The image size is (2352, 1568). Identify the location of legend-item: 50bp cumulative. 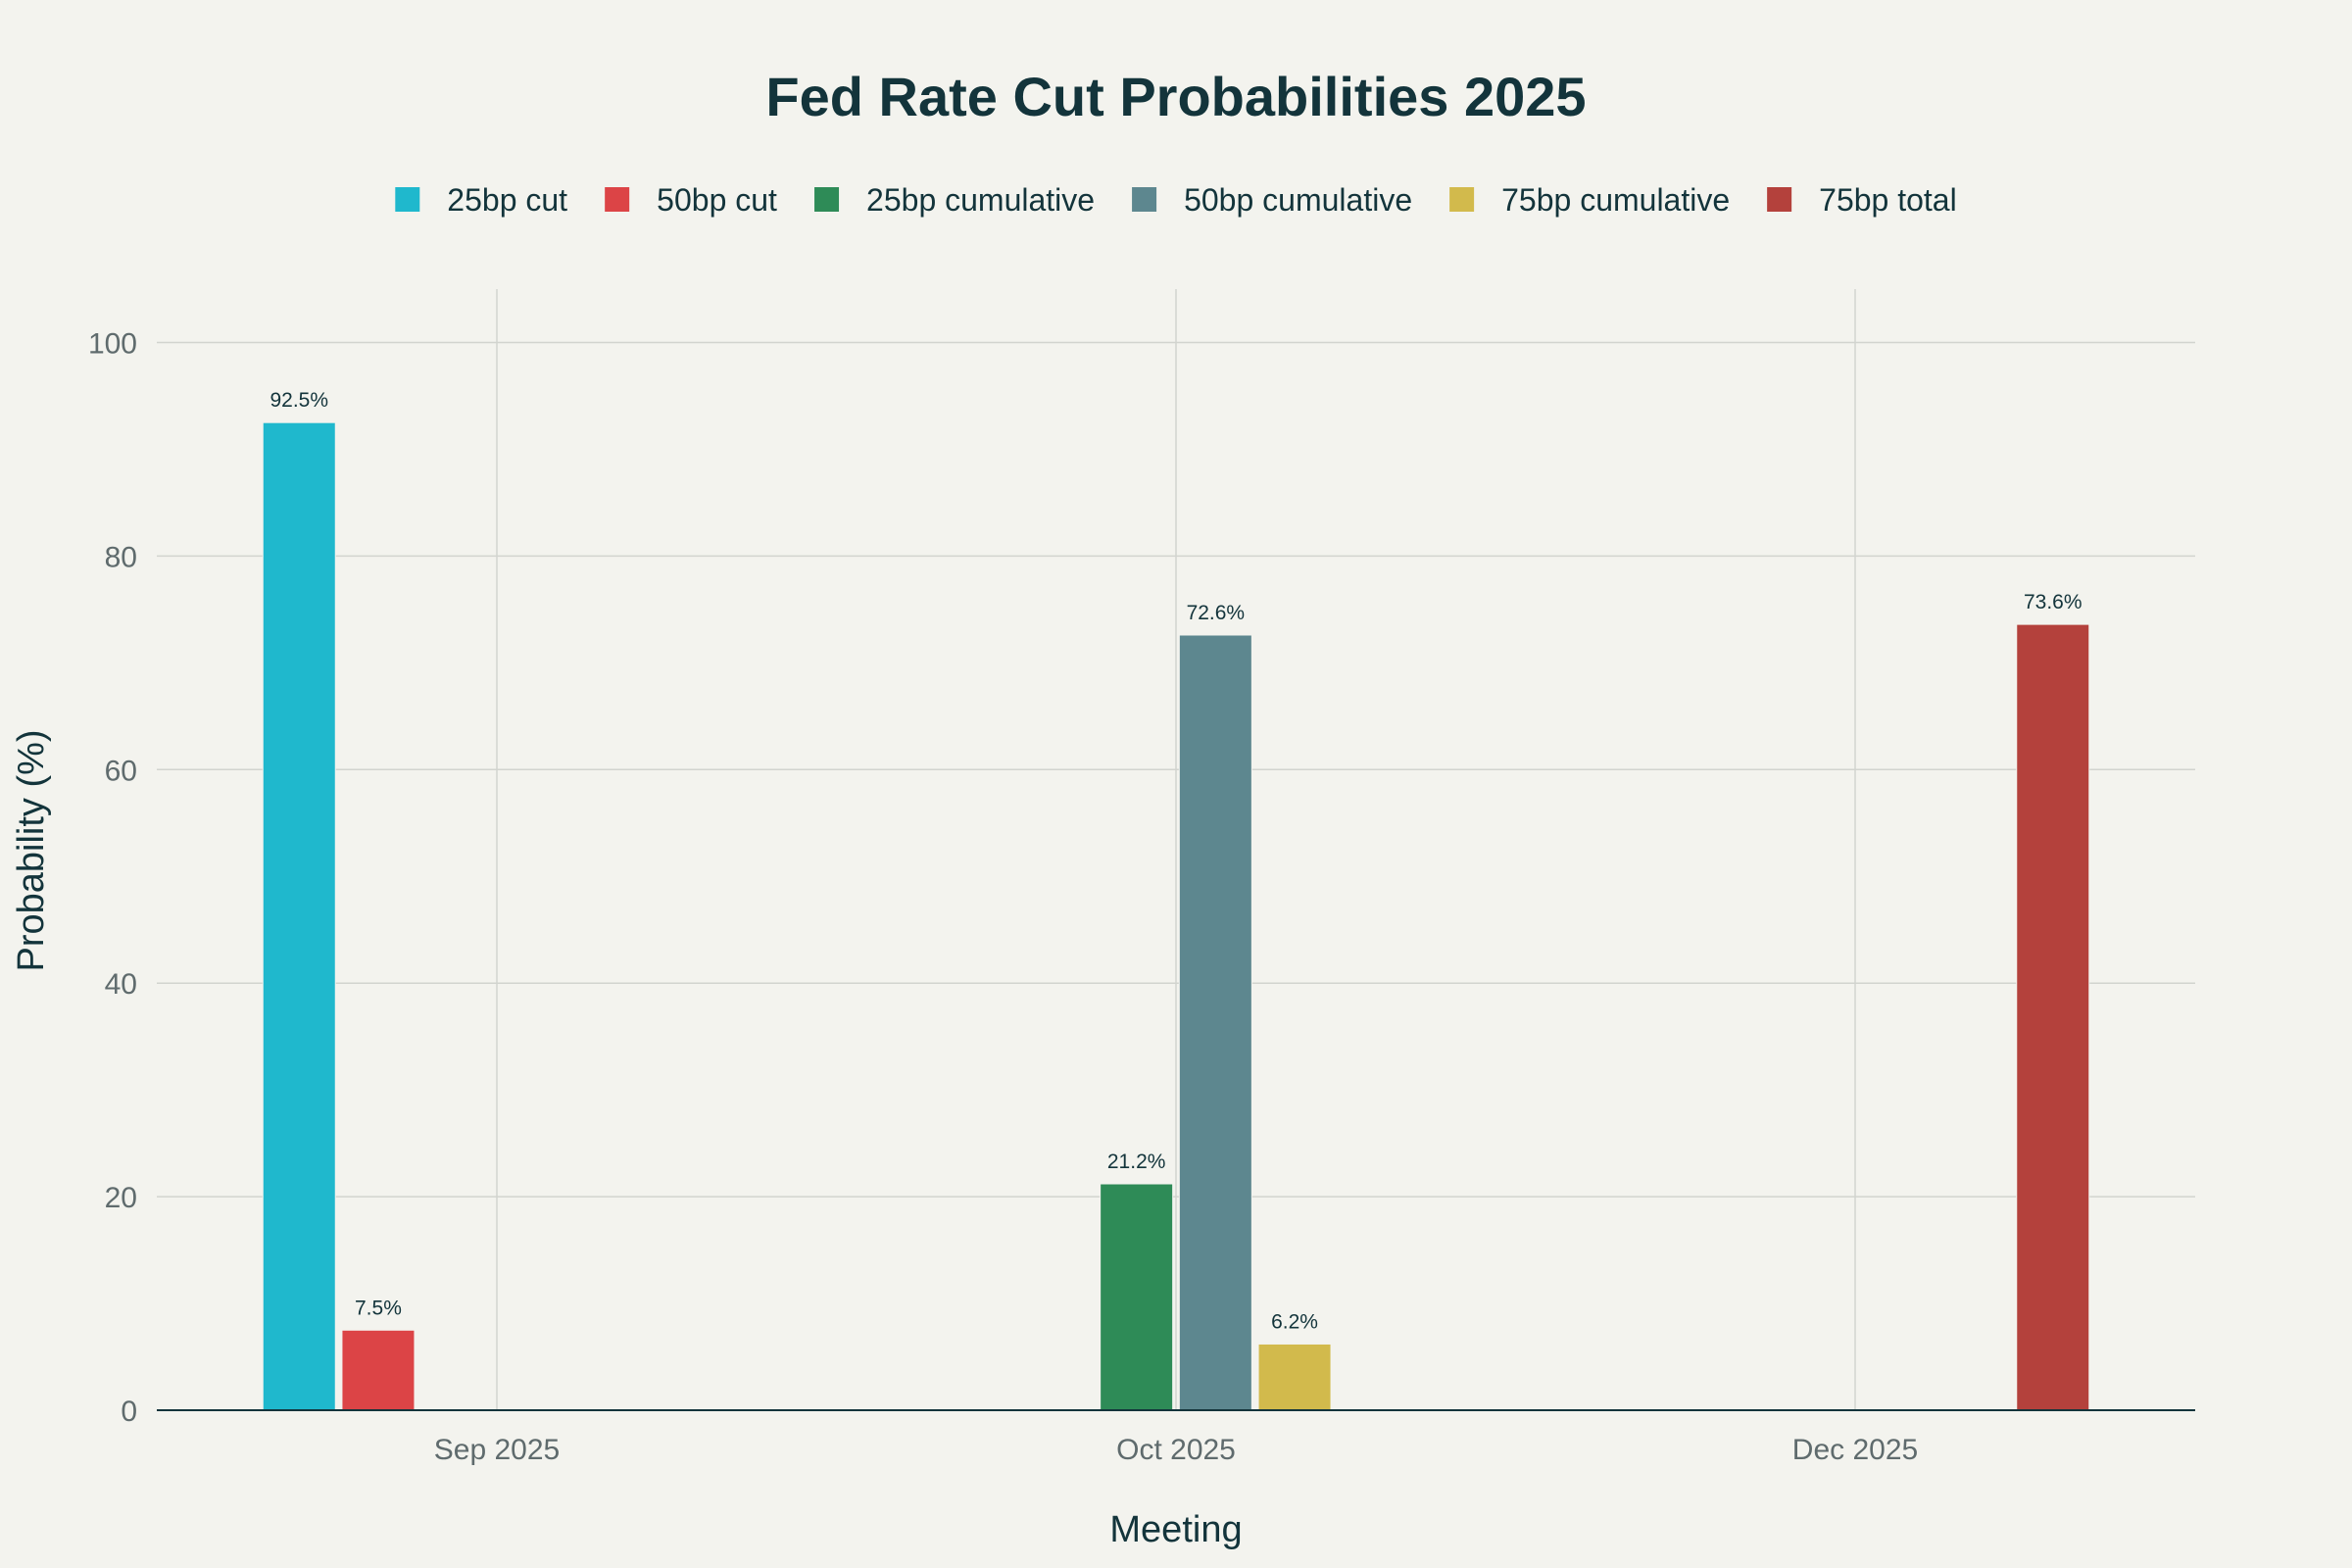
(1272, 200).